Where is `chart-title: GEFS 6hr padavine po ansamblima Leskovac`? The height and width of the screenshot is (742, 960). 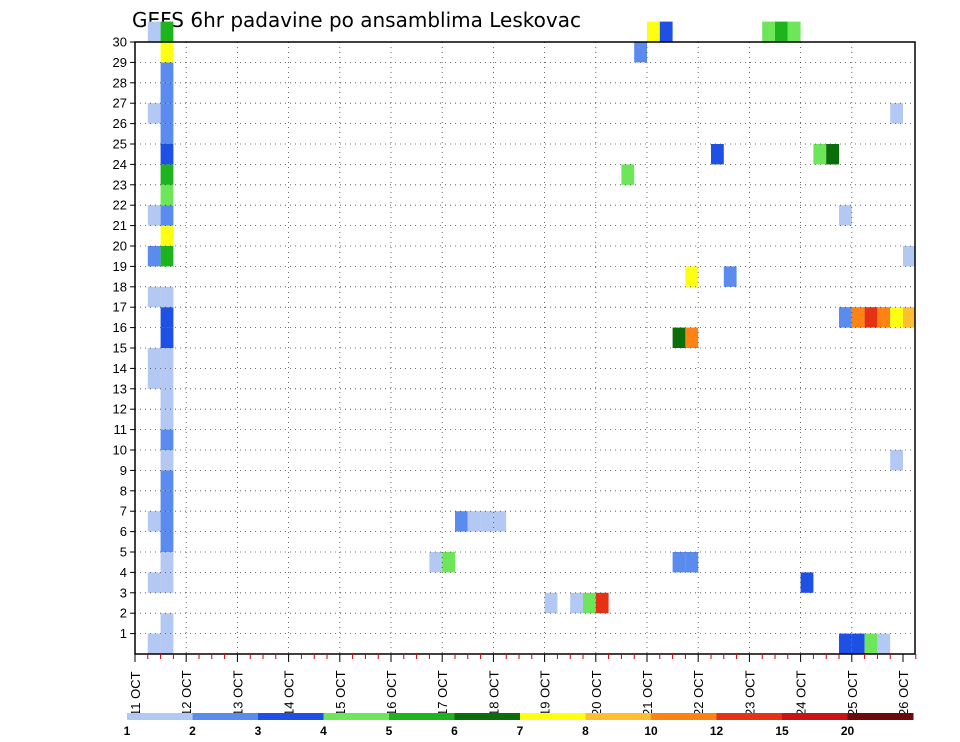
chart-title: GEFS 6hr padavine po ansamblima Leskovac is located at coordinates (356, 20).